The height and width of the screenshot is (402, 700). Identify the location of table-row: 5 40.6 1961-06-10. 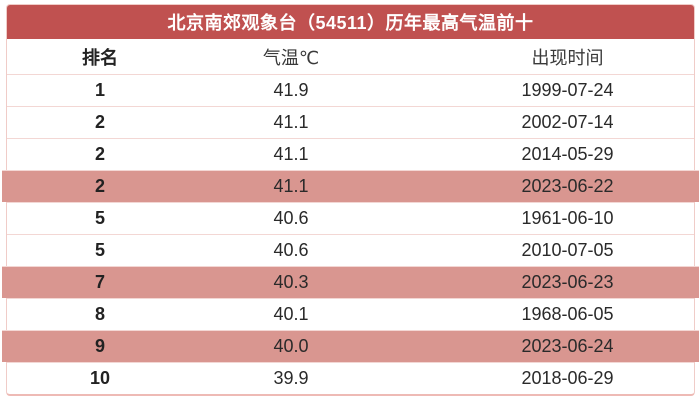
(350, 218).